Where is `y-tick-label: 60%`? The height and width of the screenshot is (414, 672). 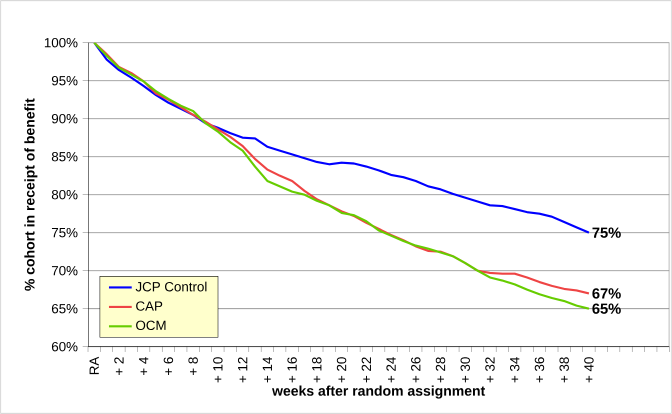 y-tick-label: 60% is located at coordinates (65, 347).